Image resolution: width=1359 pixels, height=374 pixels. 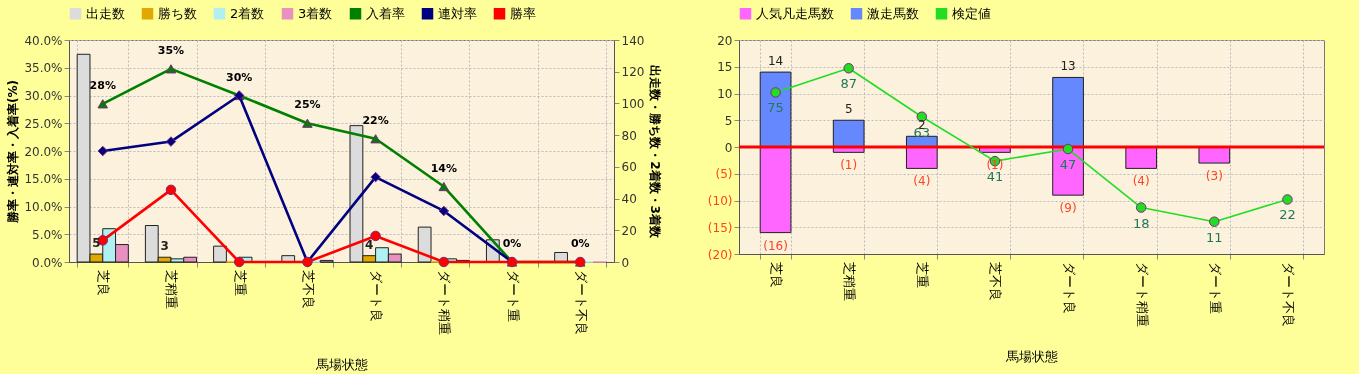 I want to click on y-tick-label: 15, so click(x=725, y=67).